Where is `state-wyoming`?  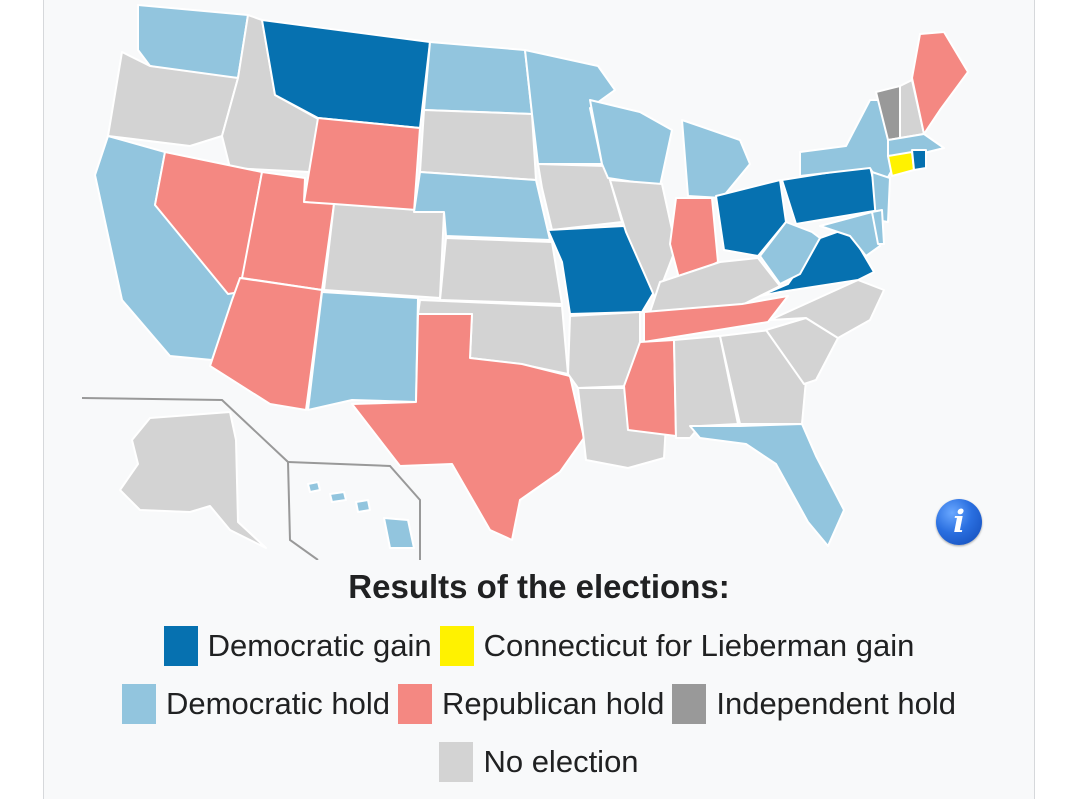 state-wyoming is located at coordinates (362, 165).